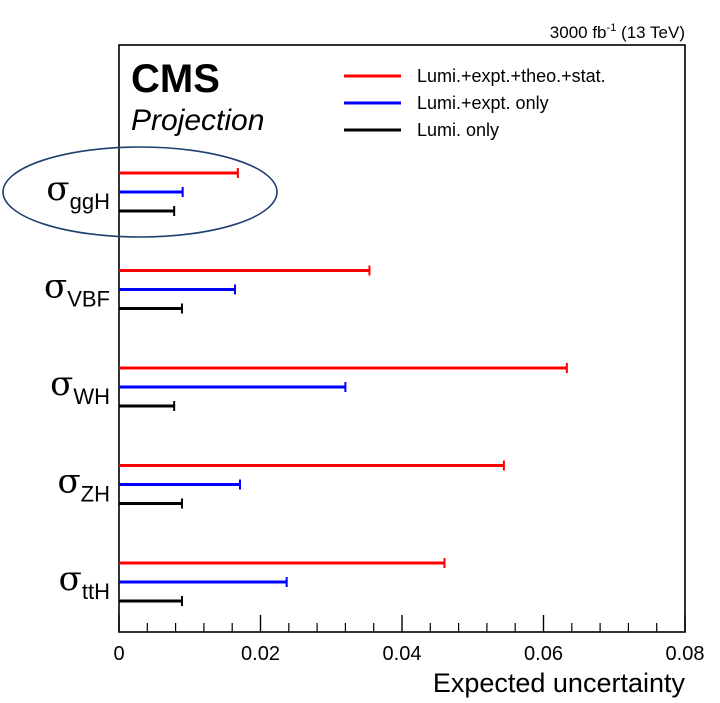 This screenshot has width=720, height=703. I want to click on category-labels: σggH σVBF σWH σZH σttH, so click(77, 386).